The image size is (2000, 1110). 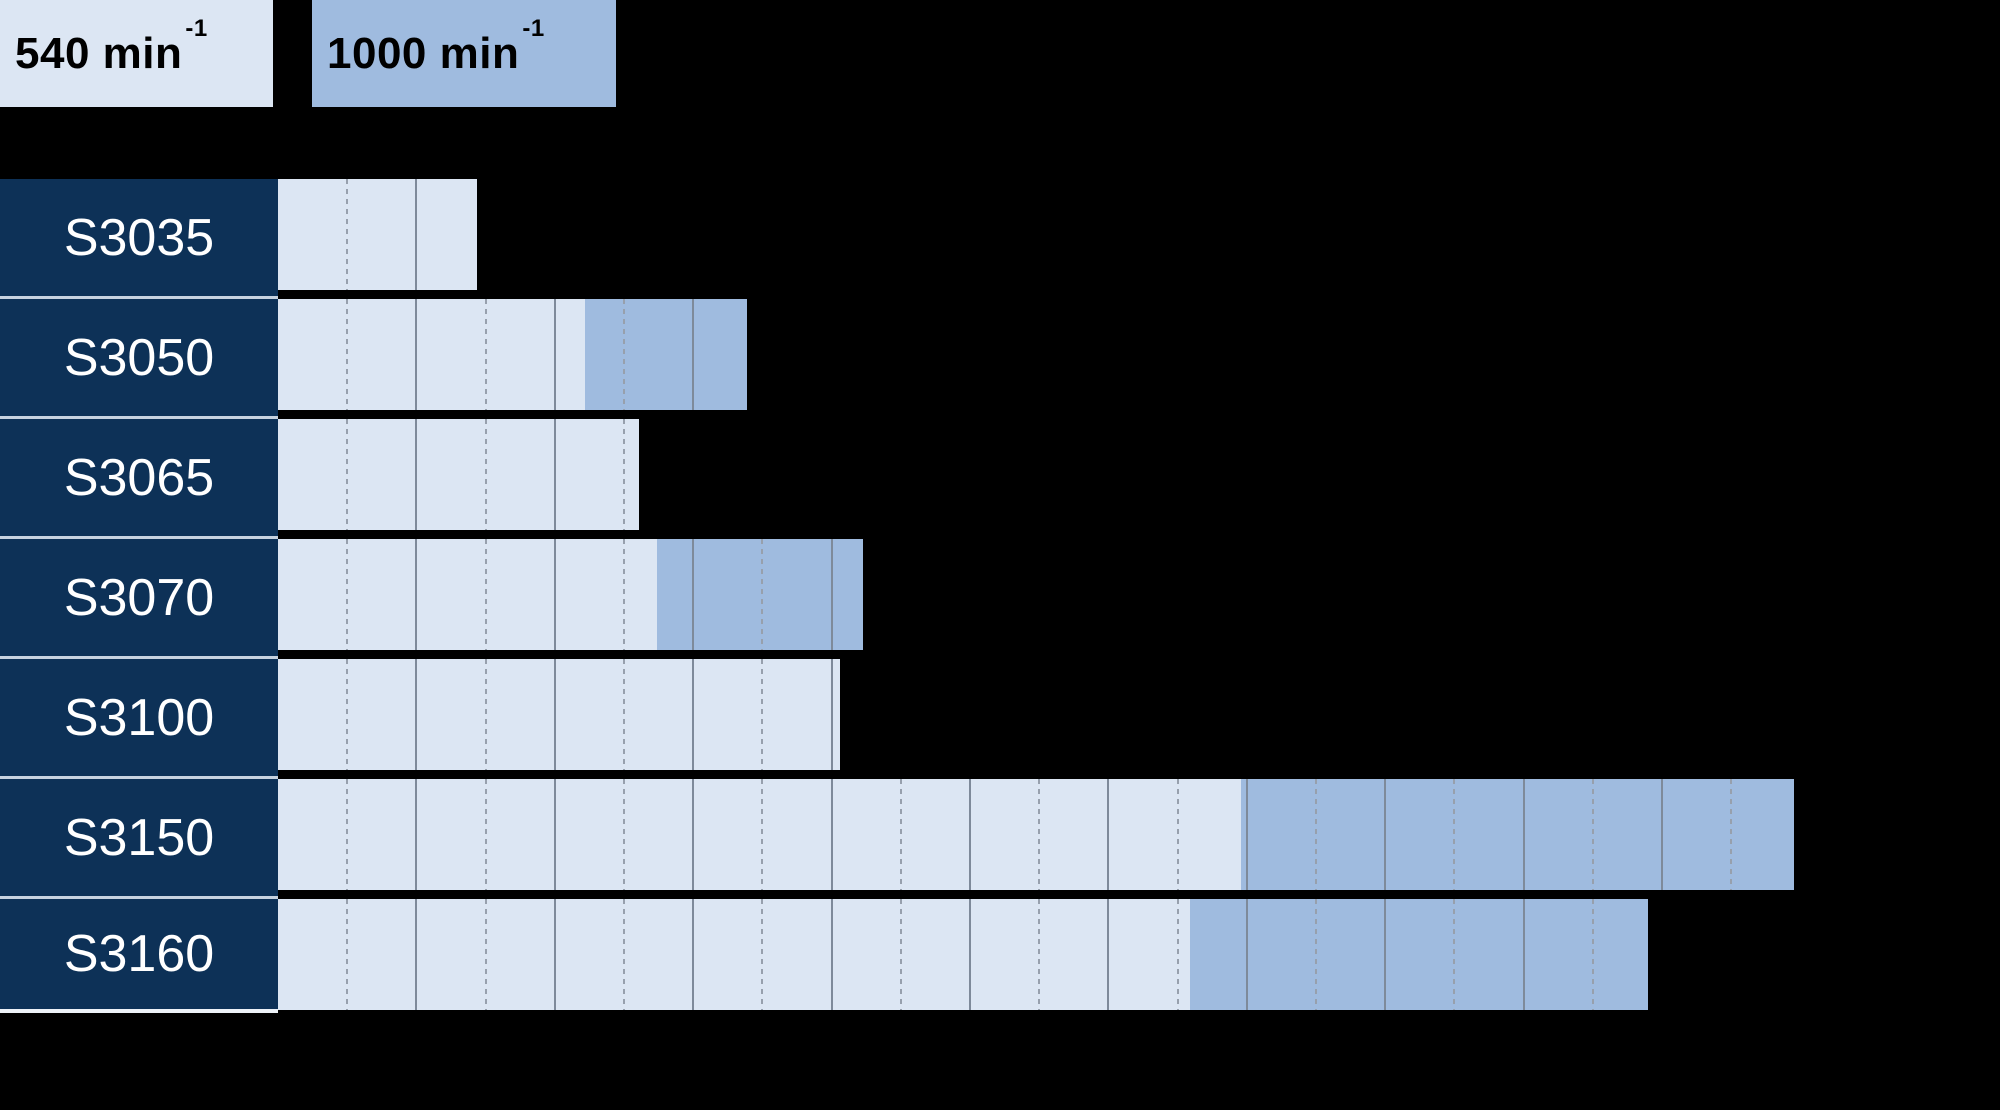 I want to click on row-label: S3050, so click(x=139, y=359).